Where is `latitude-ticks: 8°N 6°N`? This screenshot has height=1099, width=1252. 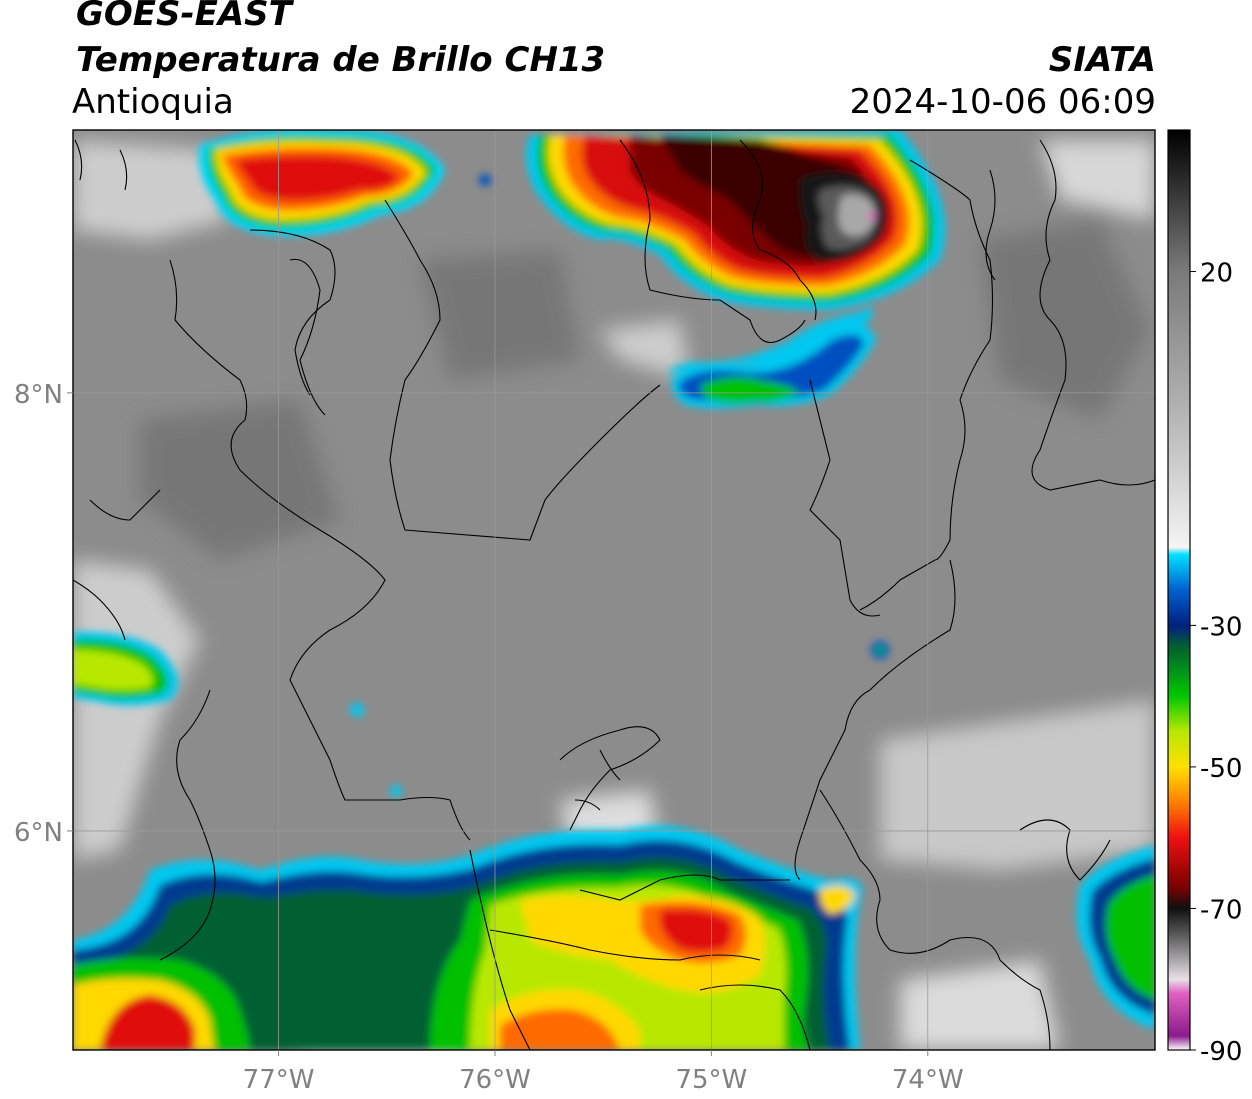 latitude-ticks: 8°N 6°N is located at coordinates (43, 614).